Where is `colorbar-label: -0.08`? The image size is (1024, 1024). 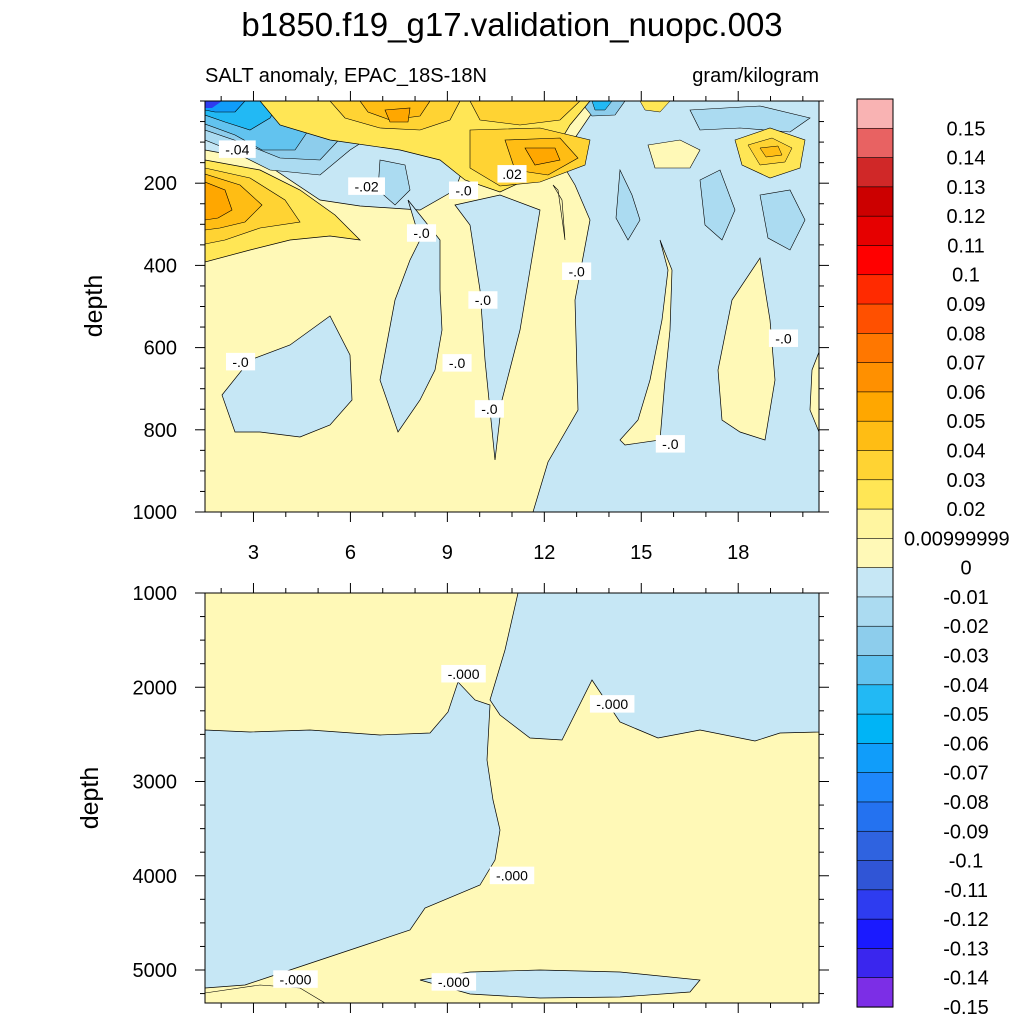 colorbar-label: -0.08 is located at coordinates (966, 803).